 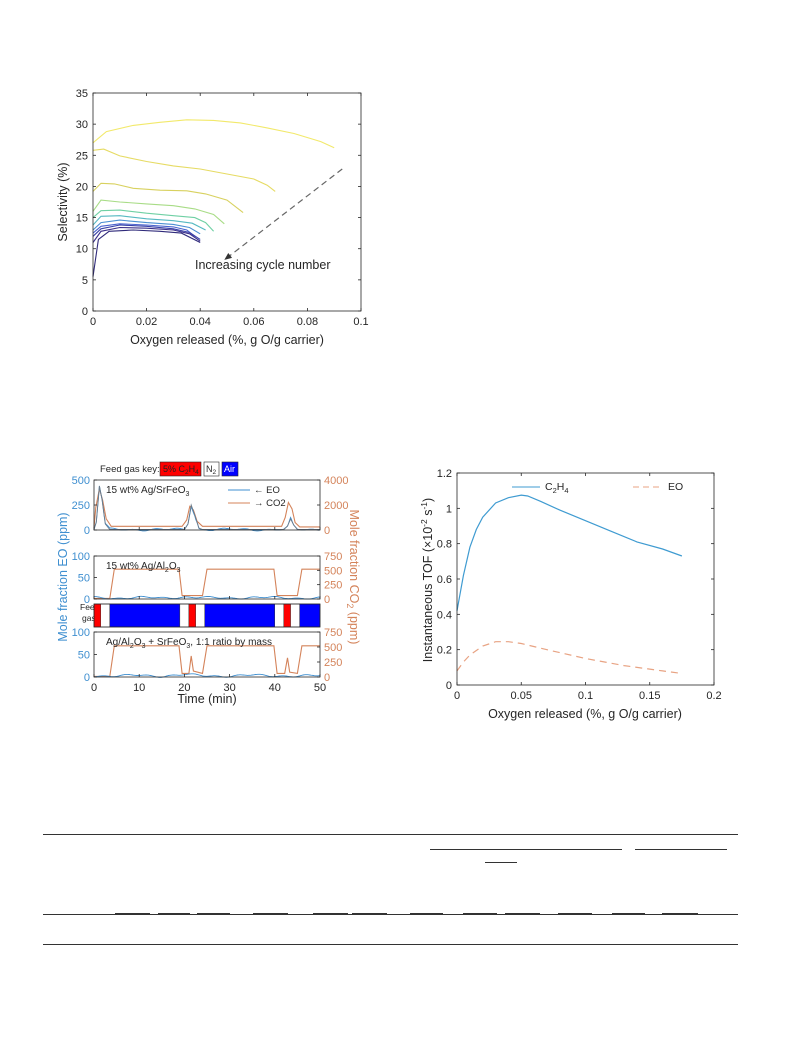 What do you see at coordinates (82, 156) in the screenshot?
I see `sel-y-tick-label: 25` at bounding box center [82, 156].